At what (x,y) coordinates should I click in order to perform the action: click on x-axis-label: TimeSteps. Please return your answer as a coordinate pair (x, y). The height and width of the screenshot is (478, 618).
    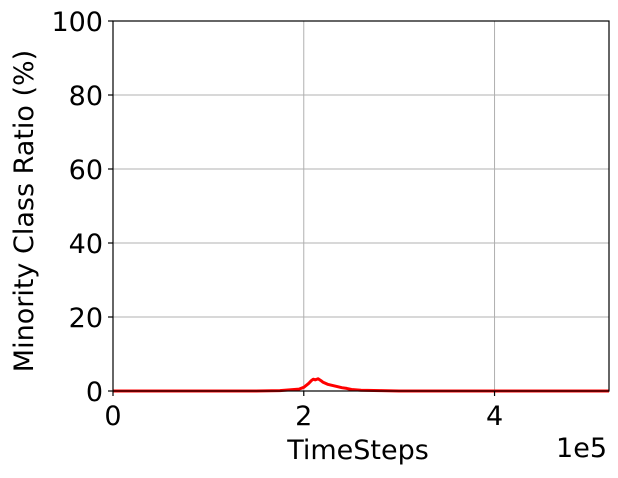
    Looking at the image, I should click on (357, 450).